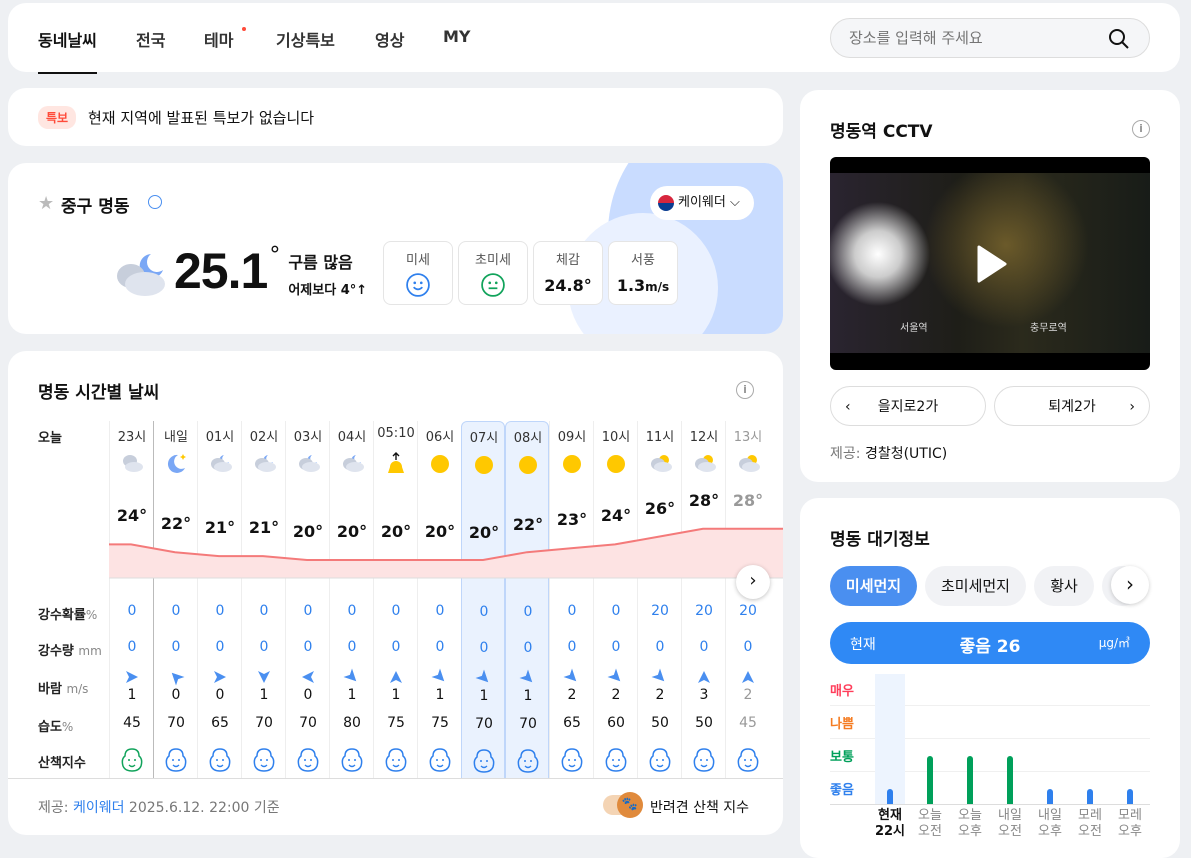  What do you see at coordinates (220, 528) in the screenshot?
I see `temp-value: 21°` at bounding box center [220, 528].